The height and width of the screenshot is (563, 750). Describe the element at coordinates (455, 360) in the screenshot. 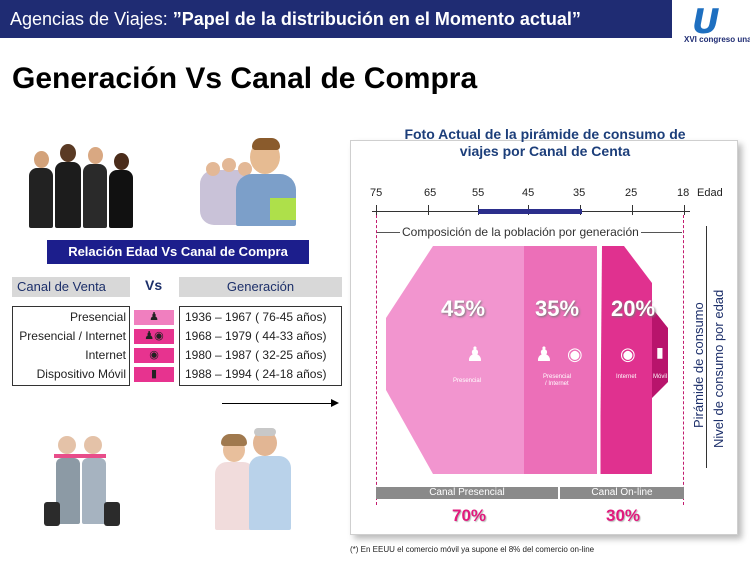

I see `segment-presencial` at that location.